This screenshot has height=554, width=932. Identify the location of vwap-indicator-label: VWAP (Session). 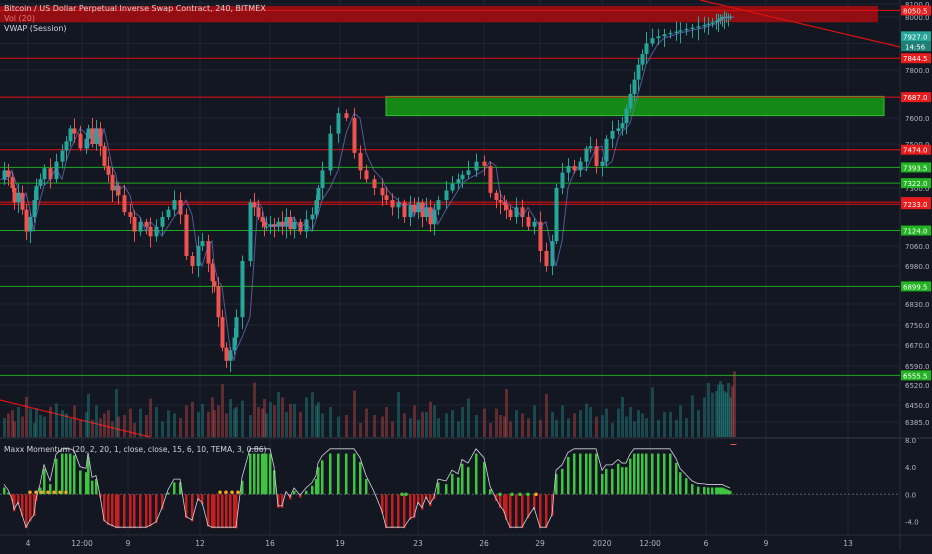
(35, 28).